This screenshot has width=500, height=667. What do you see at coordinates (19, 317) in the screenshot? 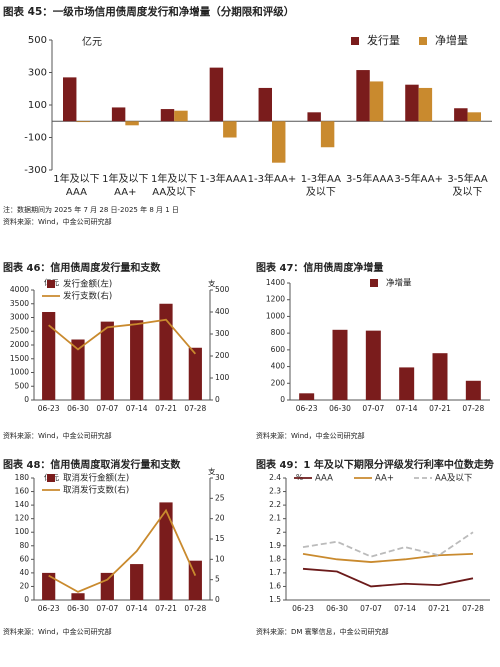
I see `y-tick-label: 3000` at bounding box center [19, 317].